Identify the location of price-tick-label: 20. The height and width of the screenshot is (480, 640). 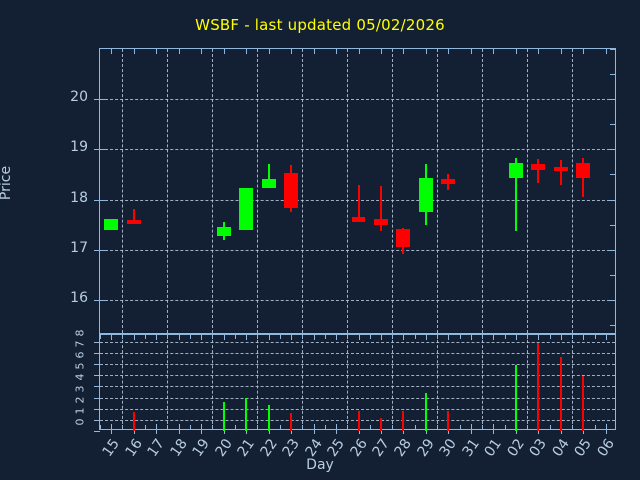
(79, 97).